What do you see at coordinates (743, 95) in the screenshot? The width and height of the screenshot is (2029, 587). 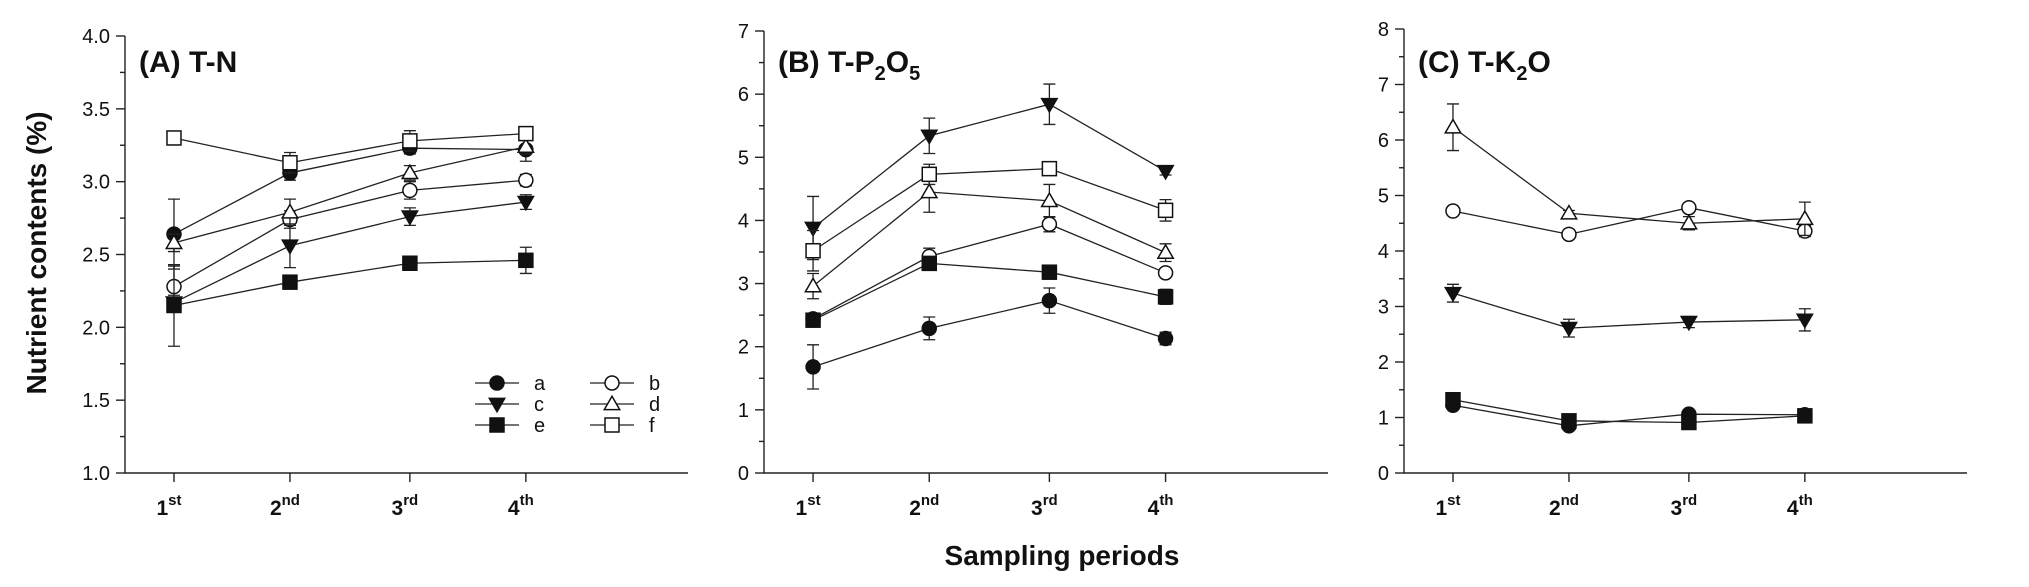 I see `y-tick-label: 6` at bounding box center [743, 95].